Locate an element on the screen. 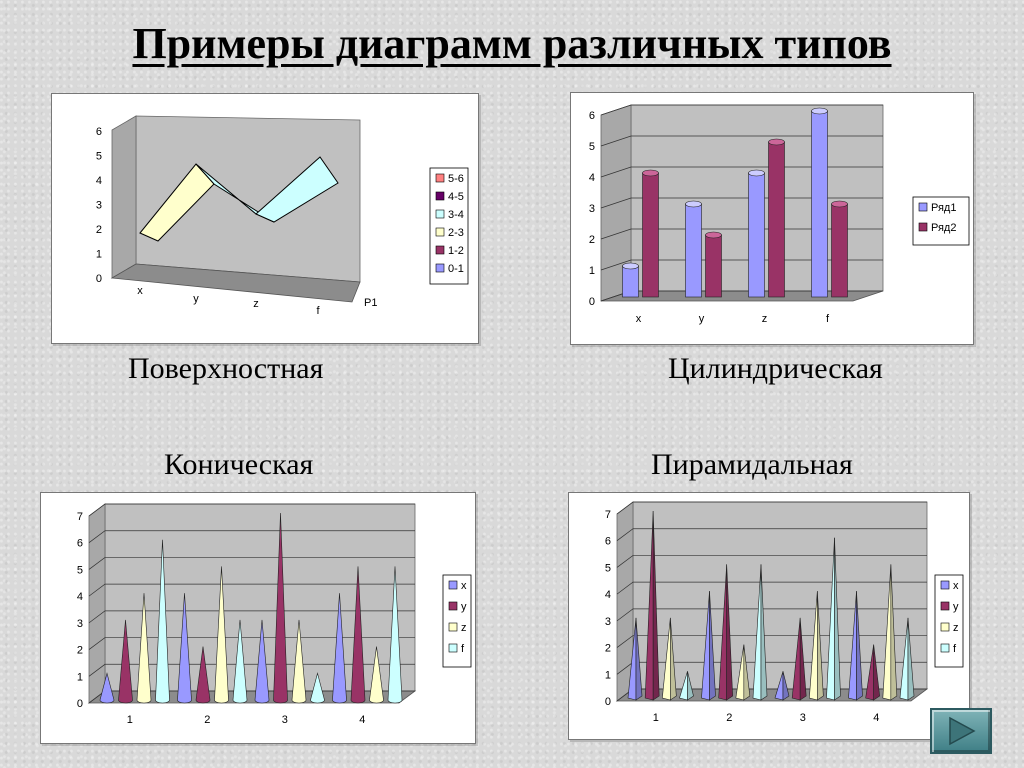 Image resolution: width=1024 pixels, height=768 pixels. x-tick-label: 3 is located at coordinates (803, 718).